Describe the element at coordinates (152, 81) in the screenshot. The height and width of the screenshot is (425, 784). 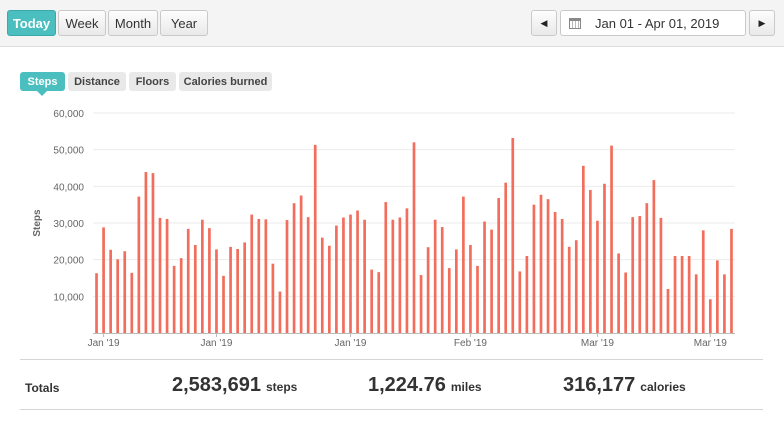
I see `tab-floors: Floors` at that location.